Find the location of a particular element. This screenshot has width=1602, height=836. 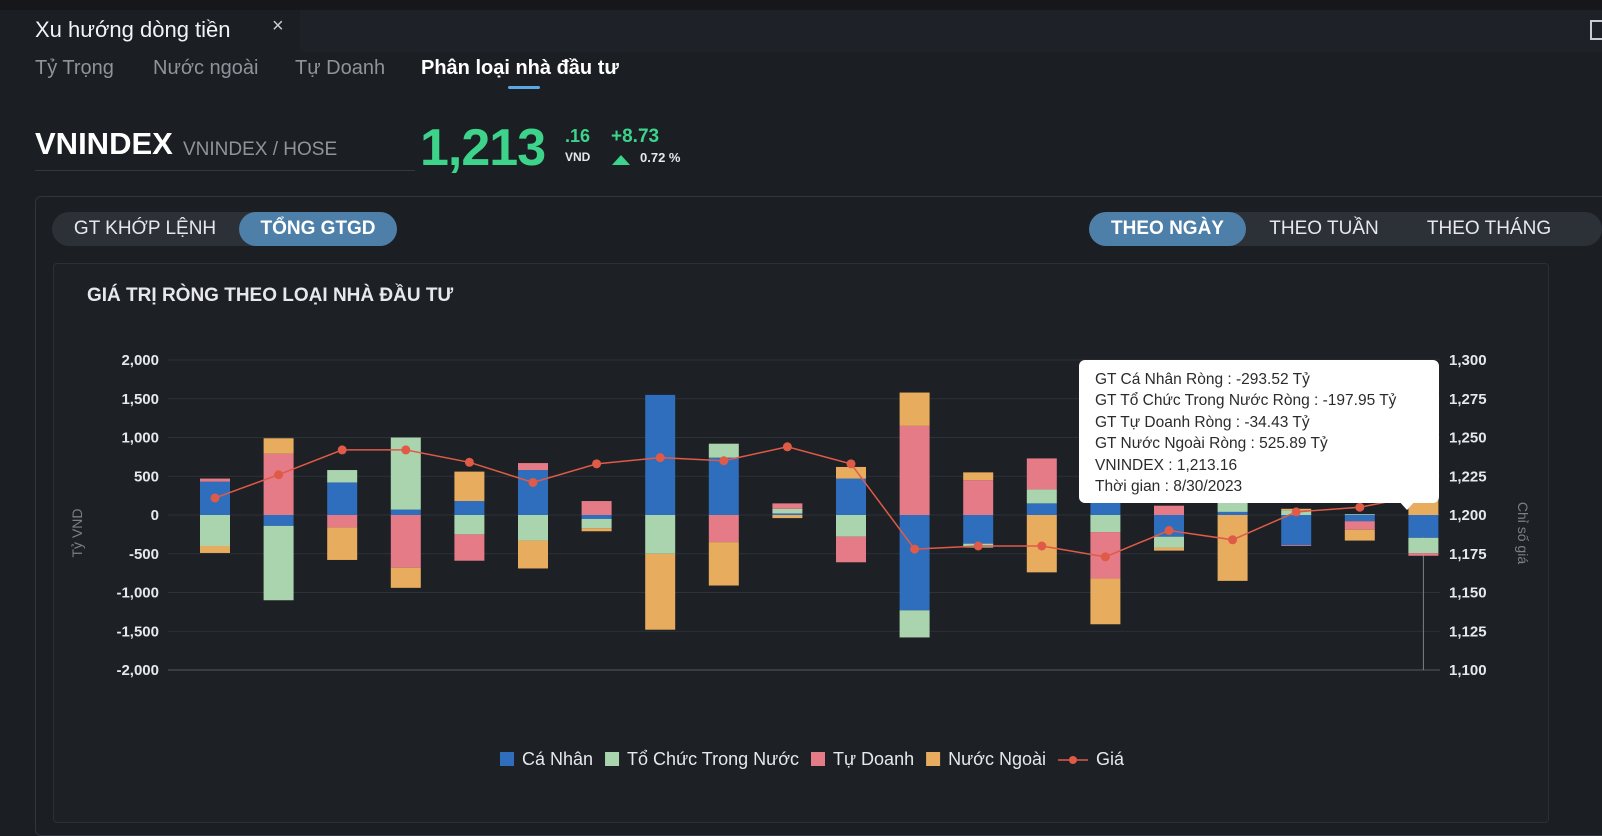

y-tick-label: 500 is located at coordinates (146, 476).